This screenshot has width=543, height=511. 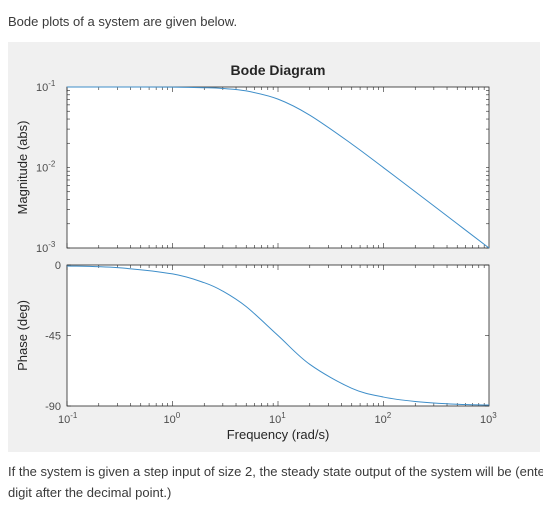 I want to click on phase-y-tick-label: -45, so click(x=53, y=337).